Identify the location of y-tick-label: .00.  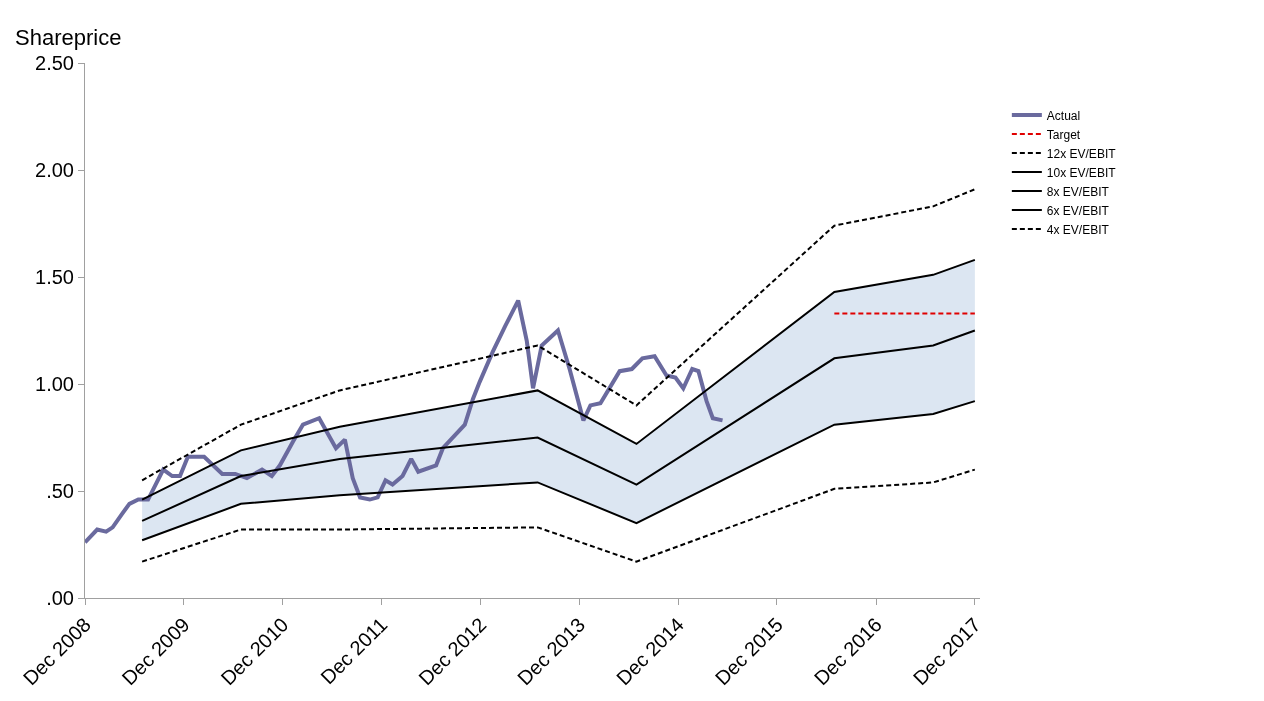
(60, 598).